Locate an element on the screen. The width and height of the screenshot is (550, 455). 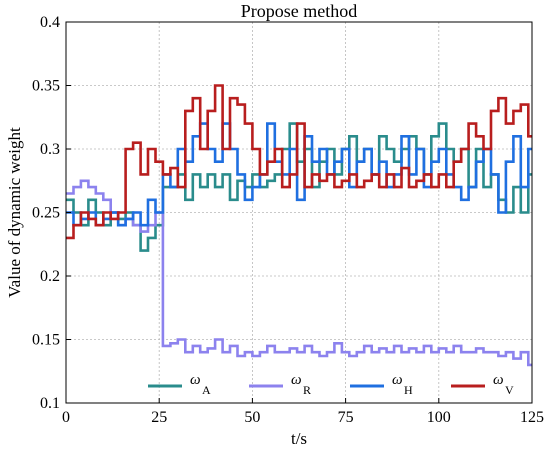
x-tick-label: 125 is located at coordinates (532, 417).